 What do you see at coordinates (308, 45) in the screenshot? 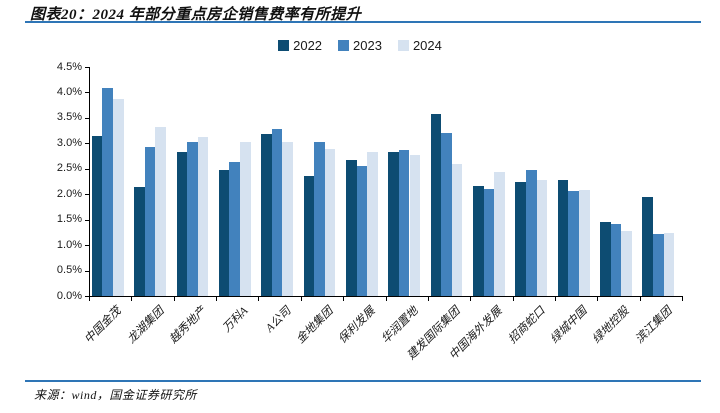
I see `legend-label-2022: 2022` at bounding box center [308, 45].